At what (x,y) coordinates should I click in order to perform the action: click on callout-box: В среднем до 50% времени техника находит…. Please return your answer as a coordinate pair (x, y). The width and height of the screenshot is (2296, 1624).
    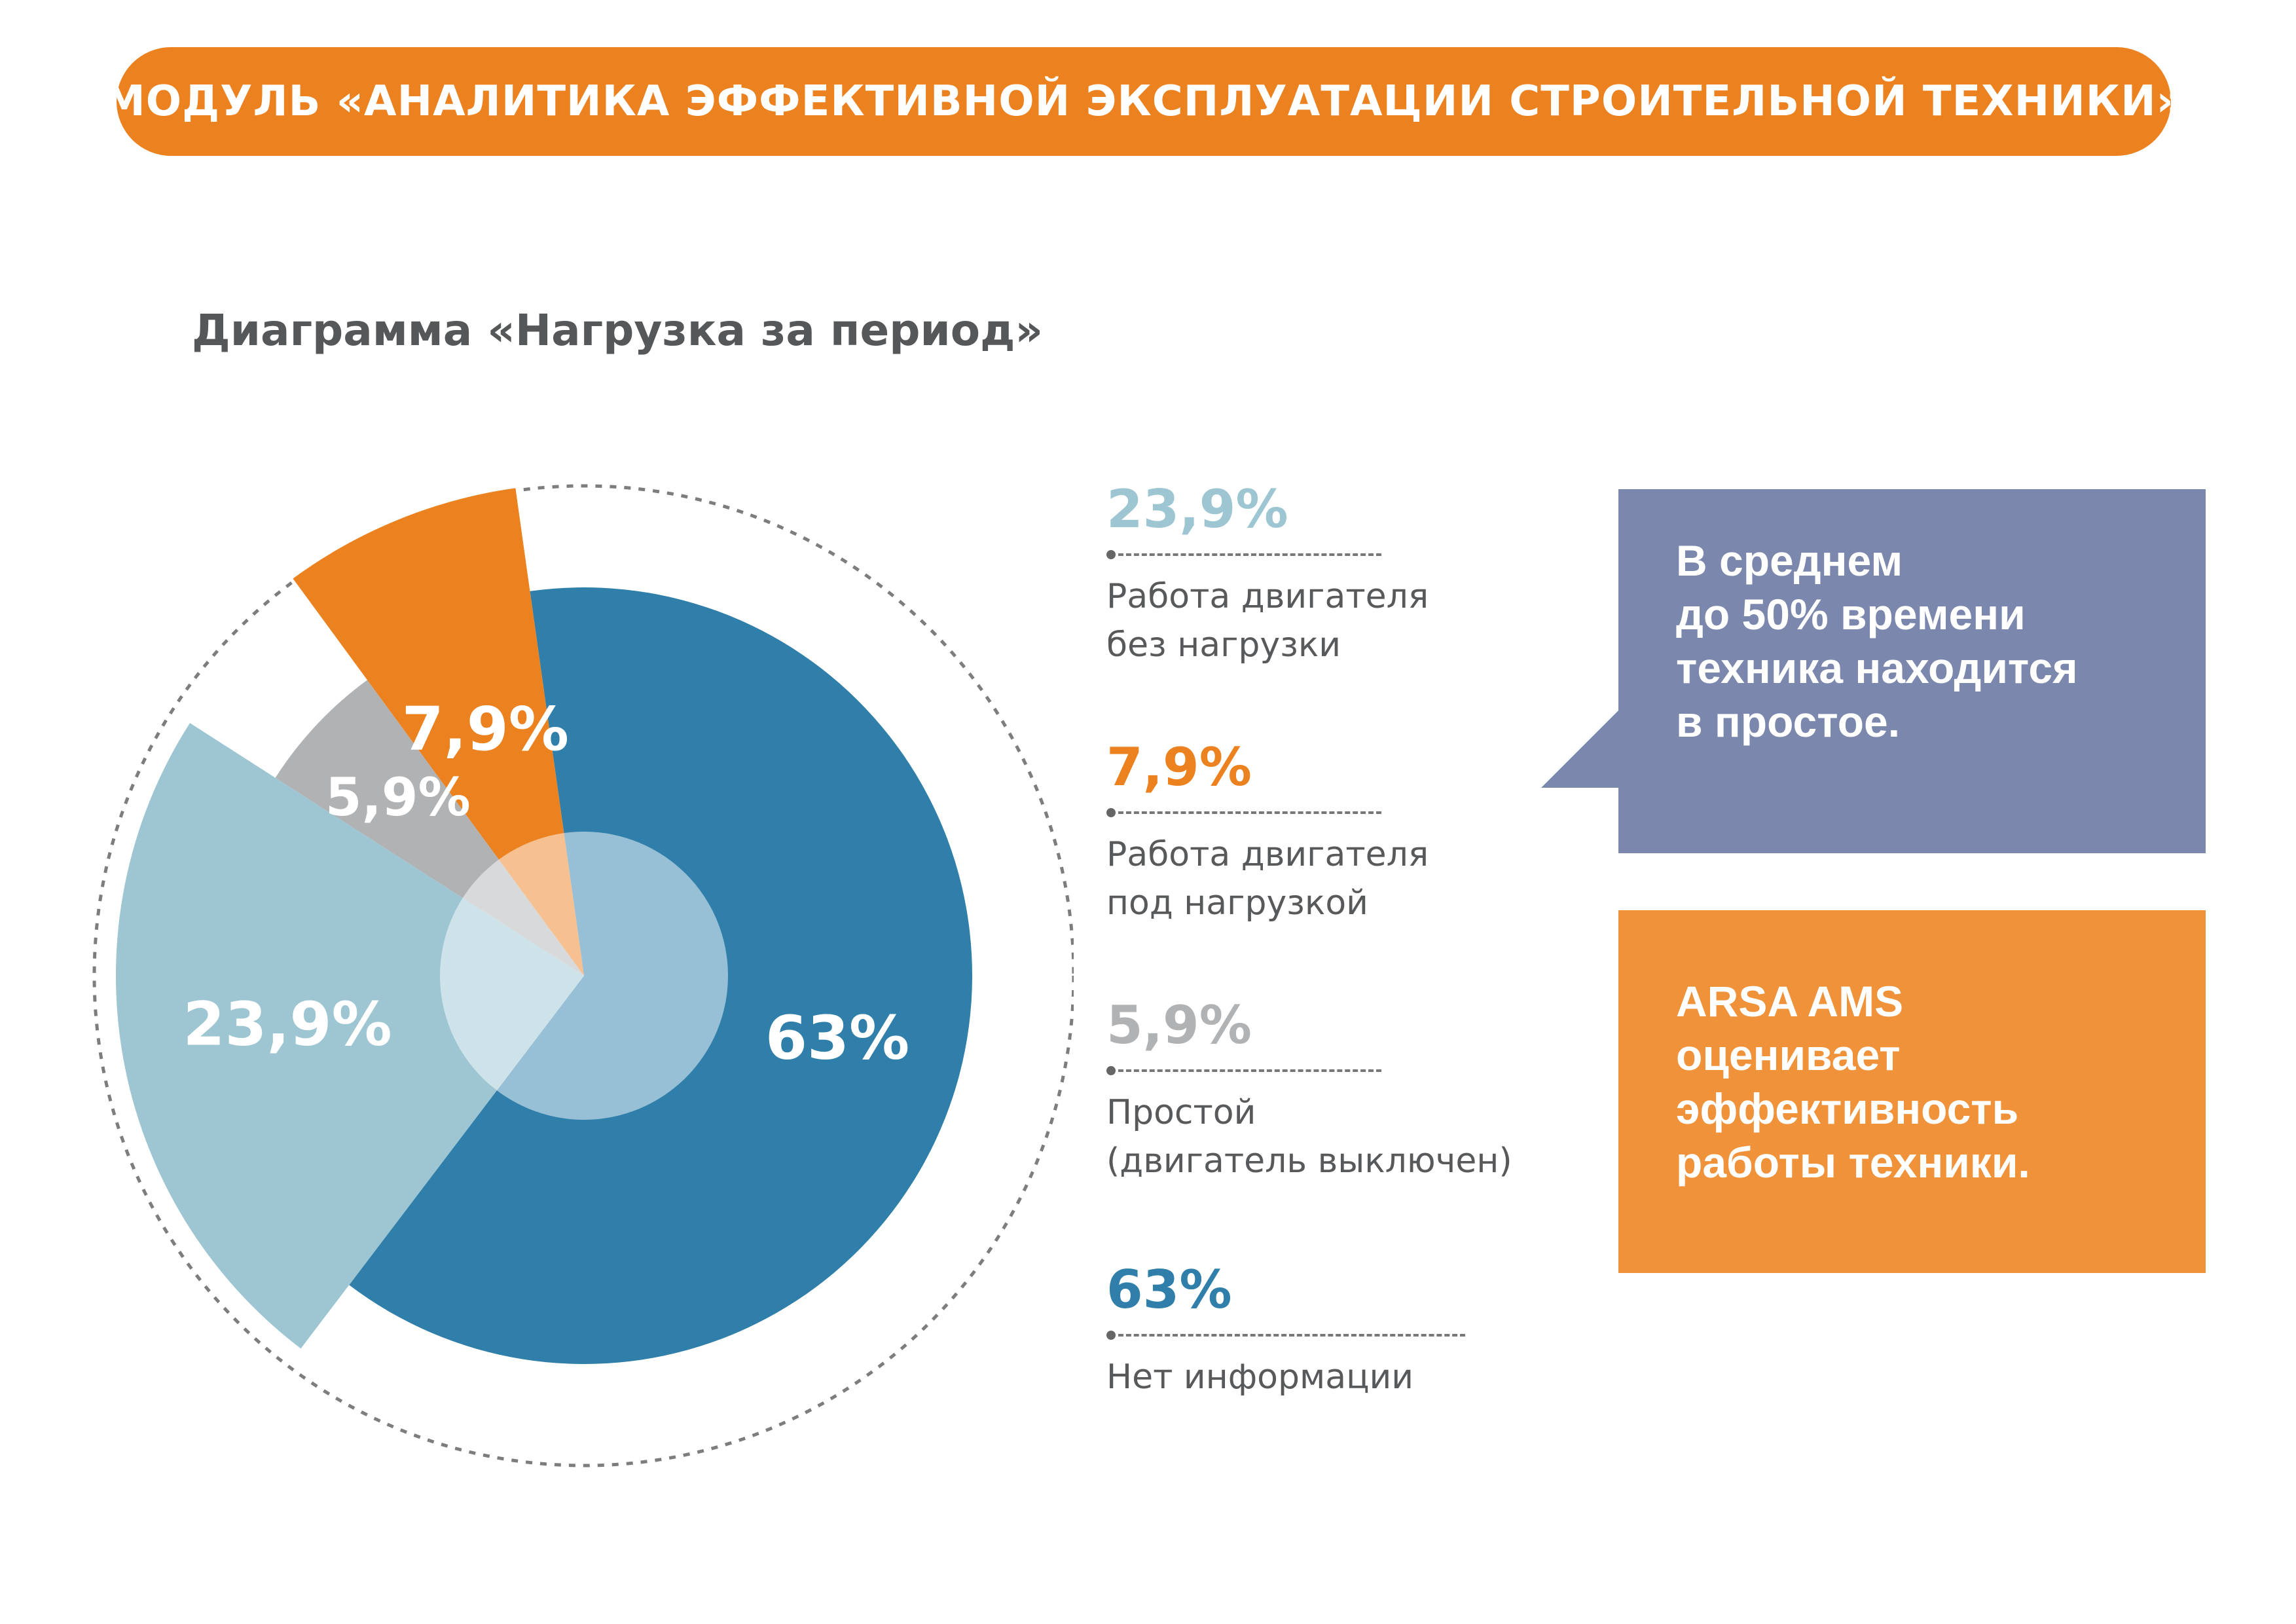
    Looking at the image, I should click on (1873, 671).